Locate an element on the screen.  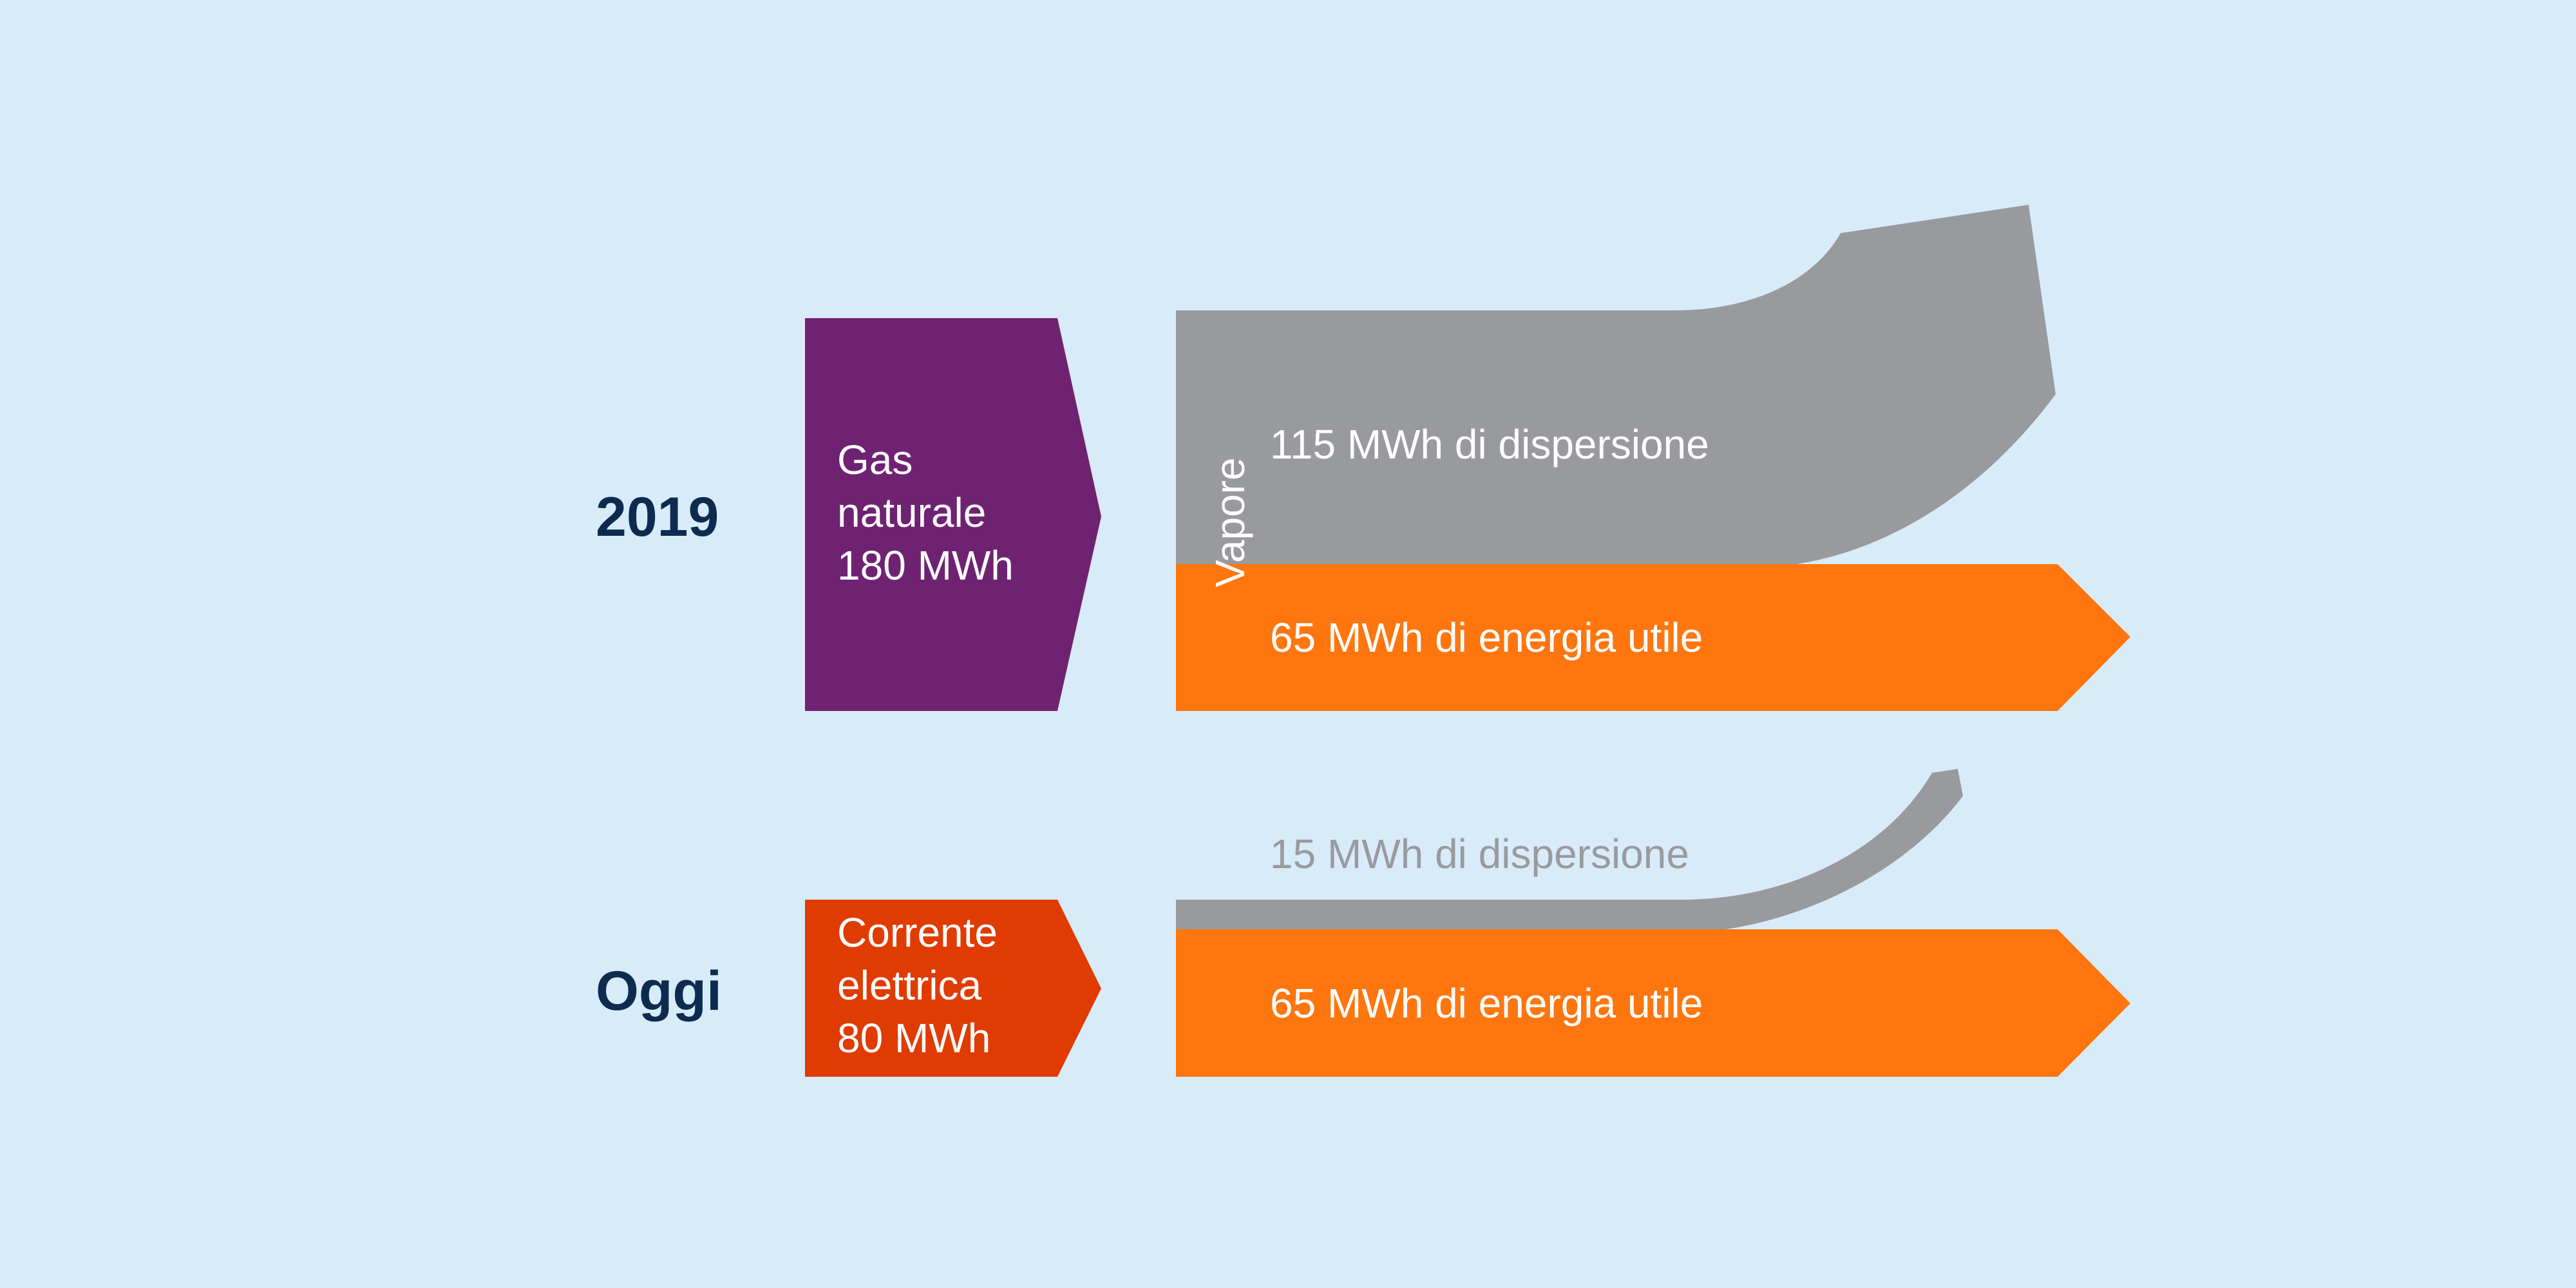
useful-energy-label-today: 65 MWh di energia utile is located at coordinates (1486, 1004).